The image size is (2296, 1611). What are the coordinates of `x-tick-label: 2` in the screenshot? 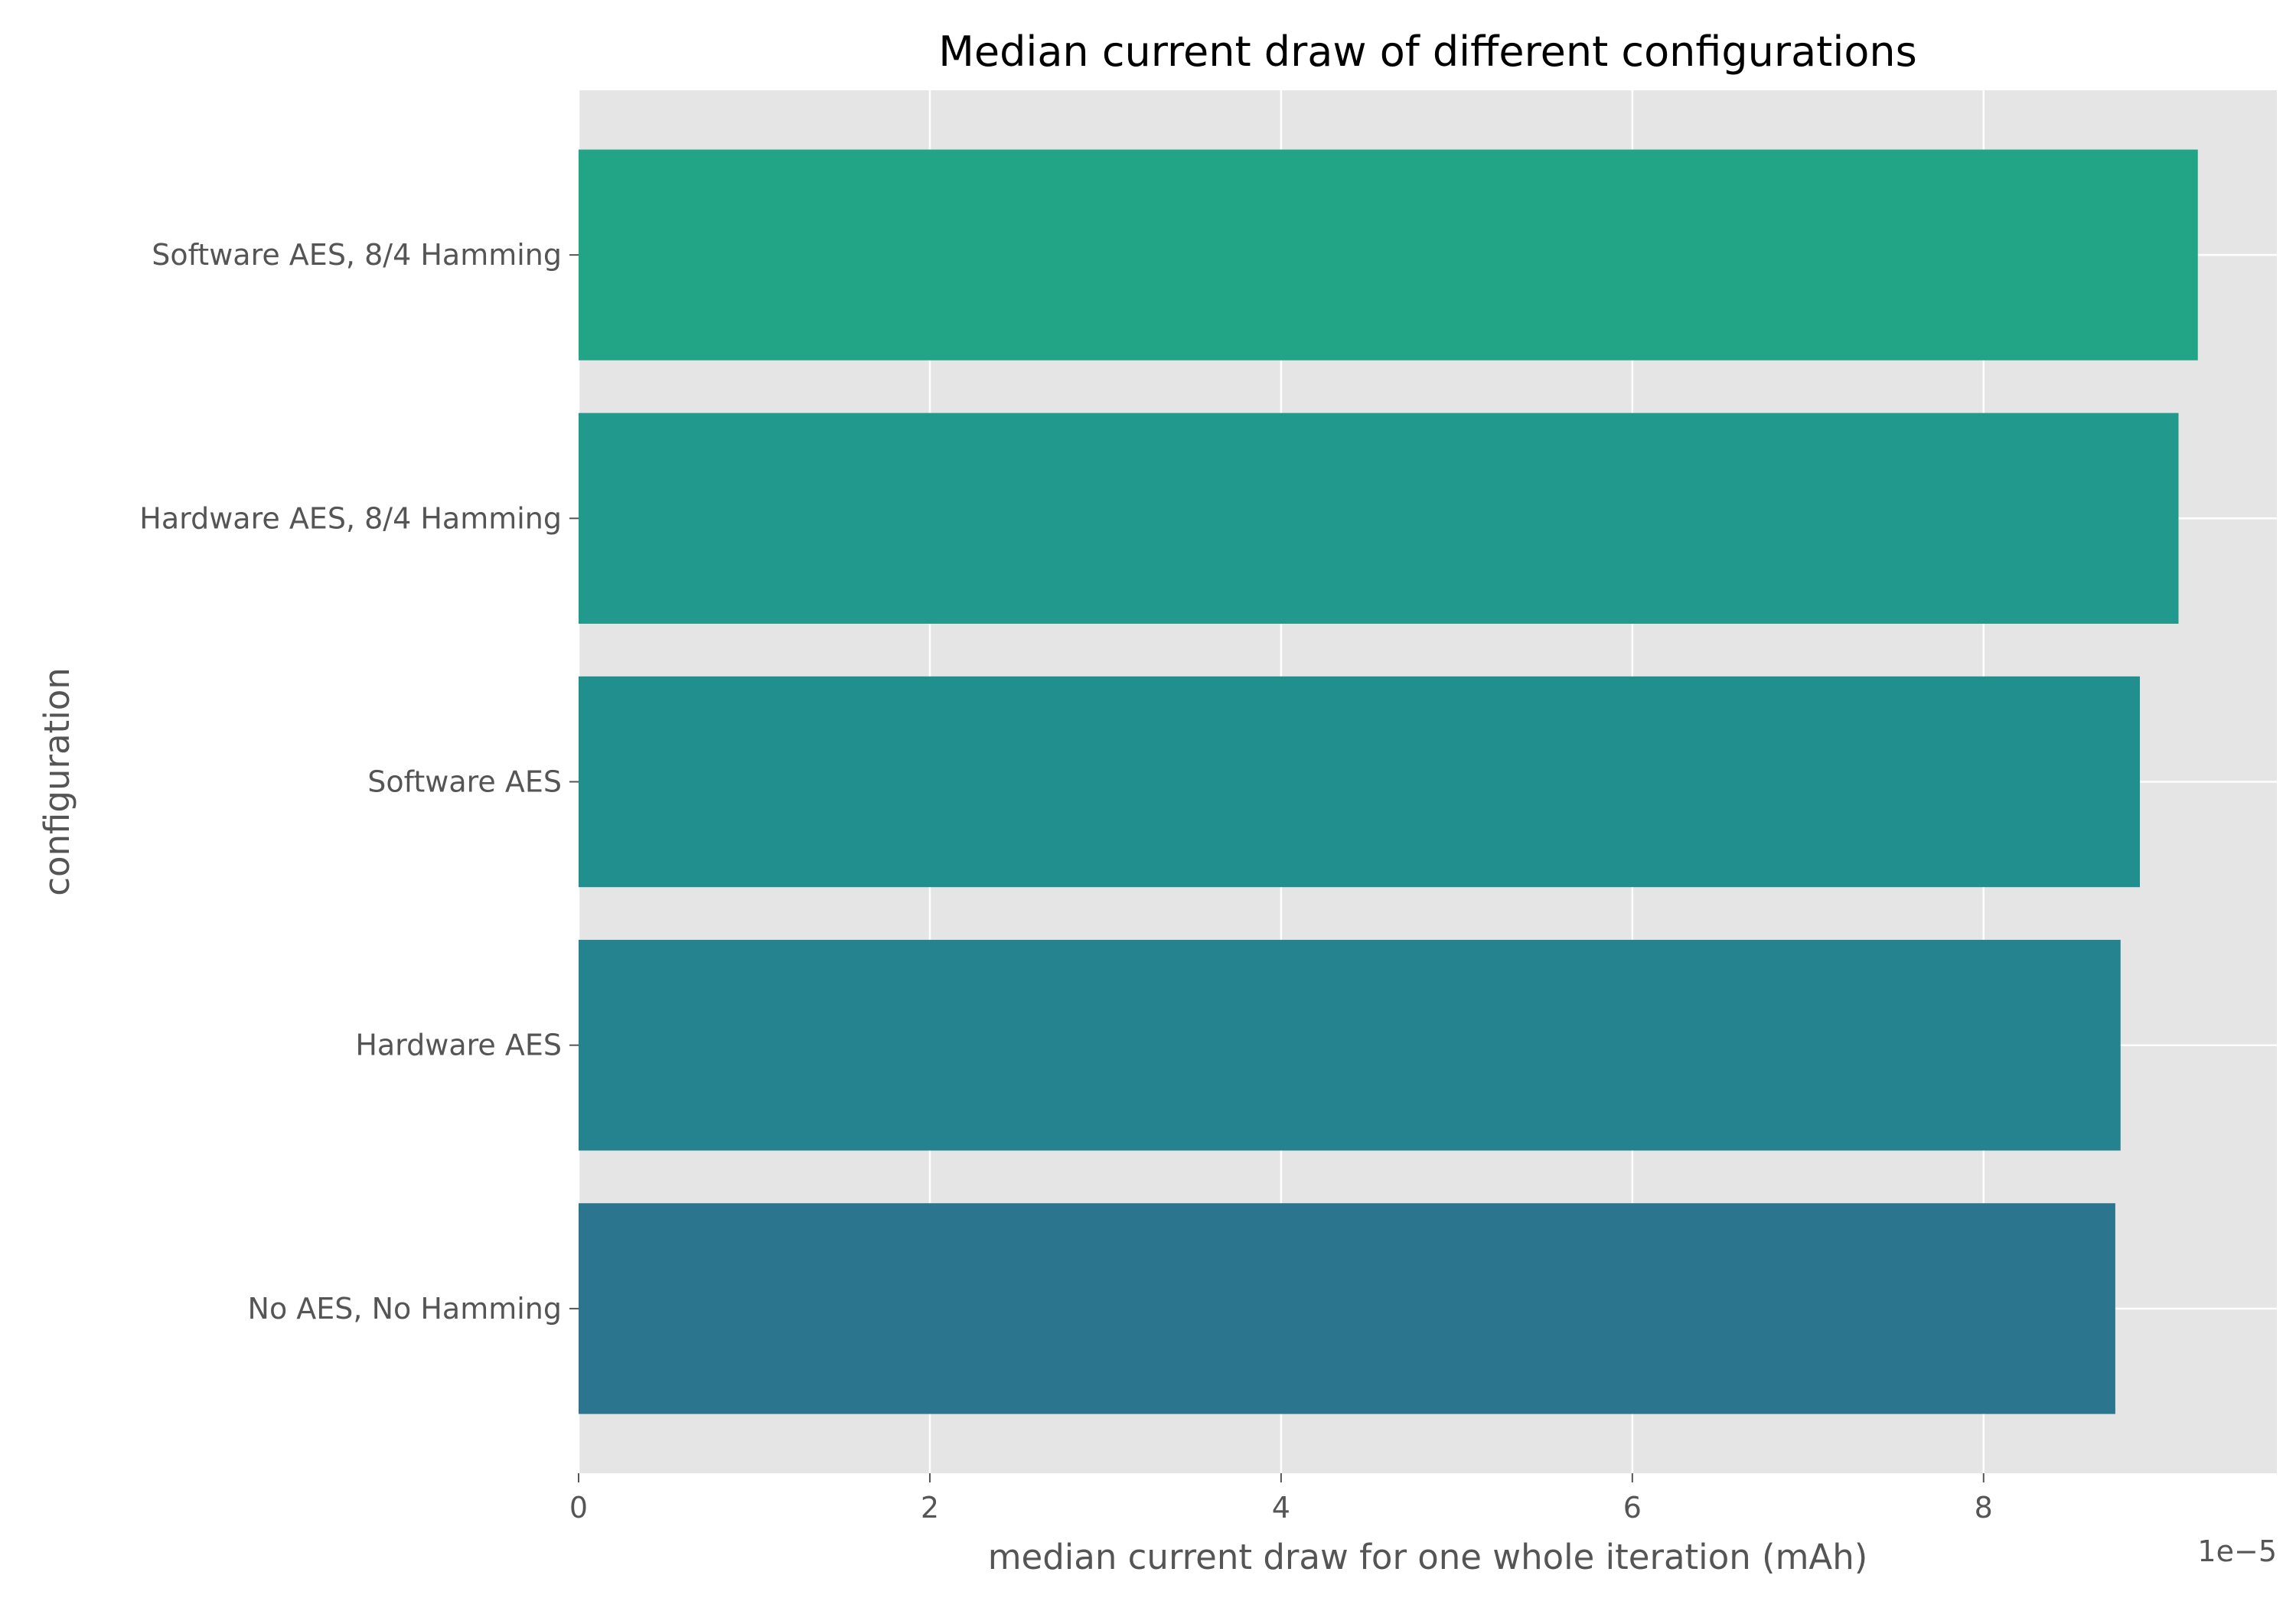 It's located at (930, 1508).